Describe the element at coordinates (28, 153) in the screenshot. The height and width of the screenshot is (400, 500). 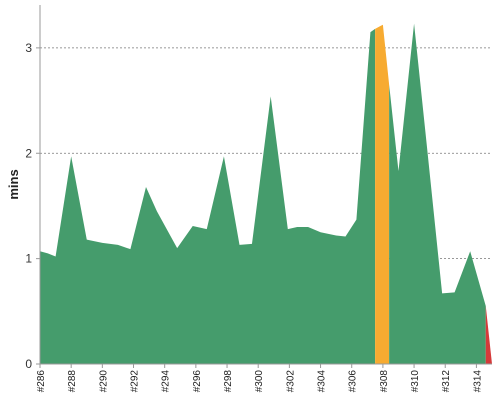
I see `y-tick-label: 2` at that location.